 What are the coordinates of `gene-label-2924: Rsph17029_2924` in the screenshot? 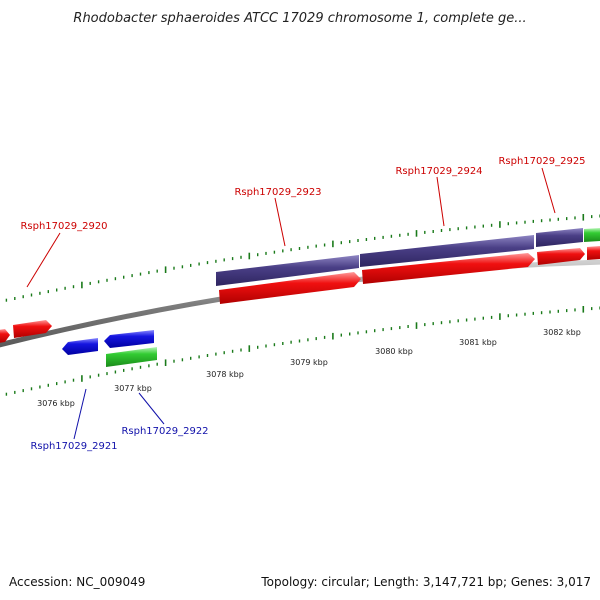 It's located at (438, 171).